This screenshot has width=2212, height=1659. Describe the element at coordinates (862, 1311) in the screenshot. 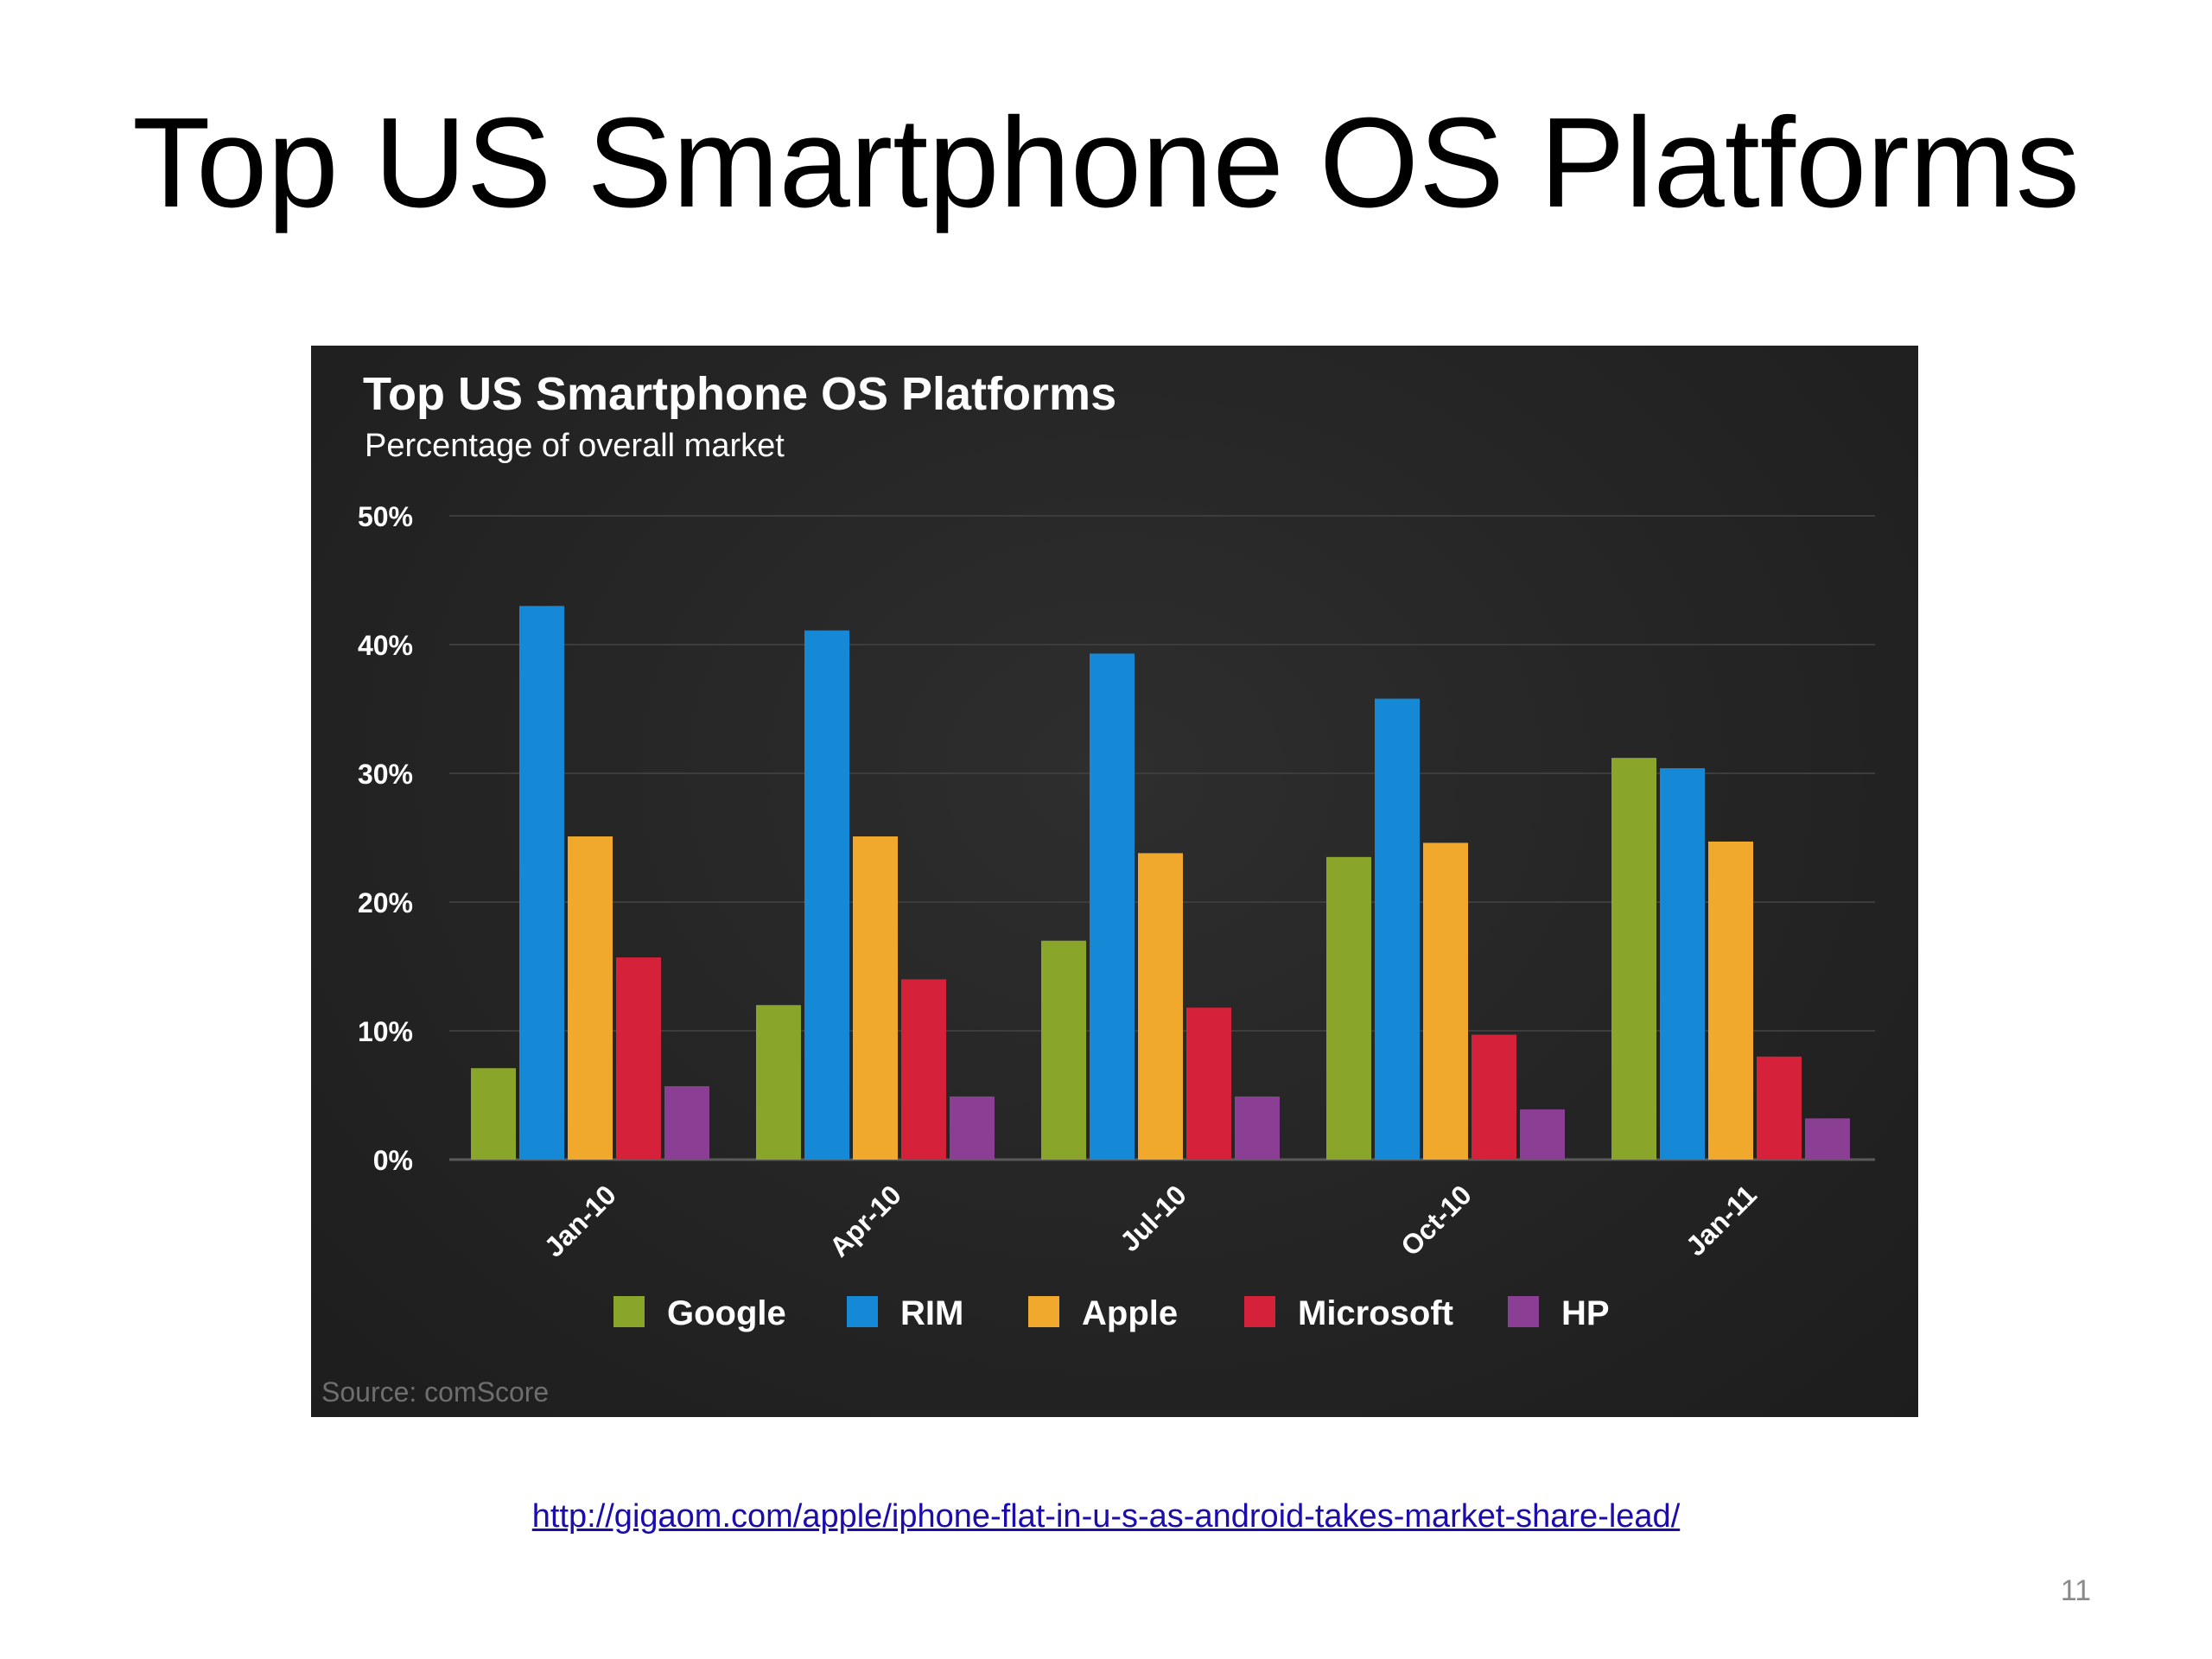

I see `legend-swatch-rim` at that location.